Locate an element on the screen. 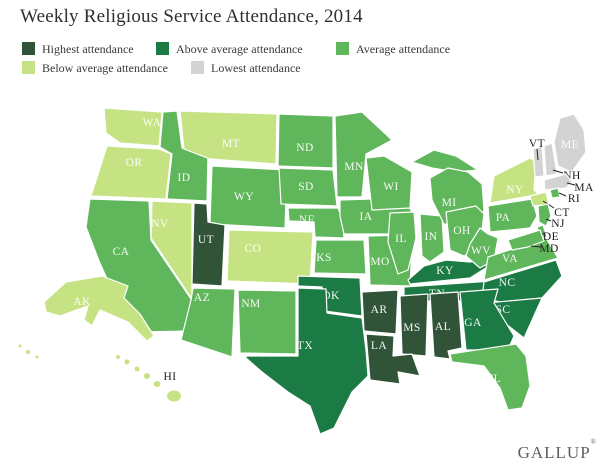  state-RI-leader-line is located at coordinates (562, 194).